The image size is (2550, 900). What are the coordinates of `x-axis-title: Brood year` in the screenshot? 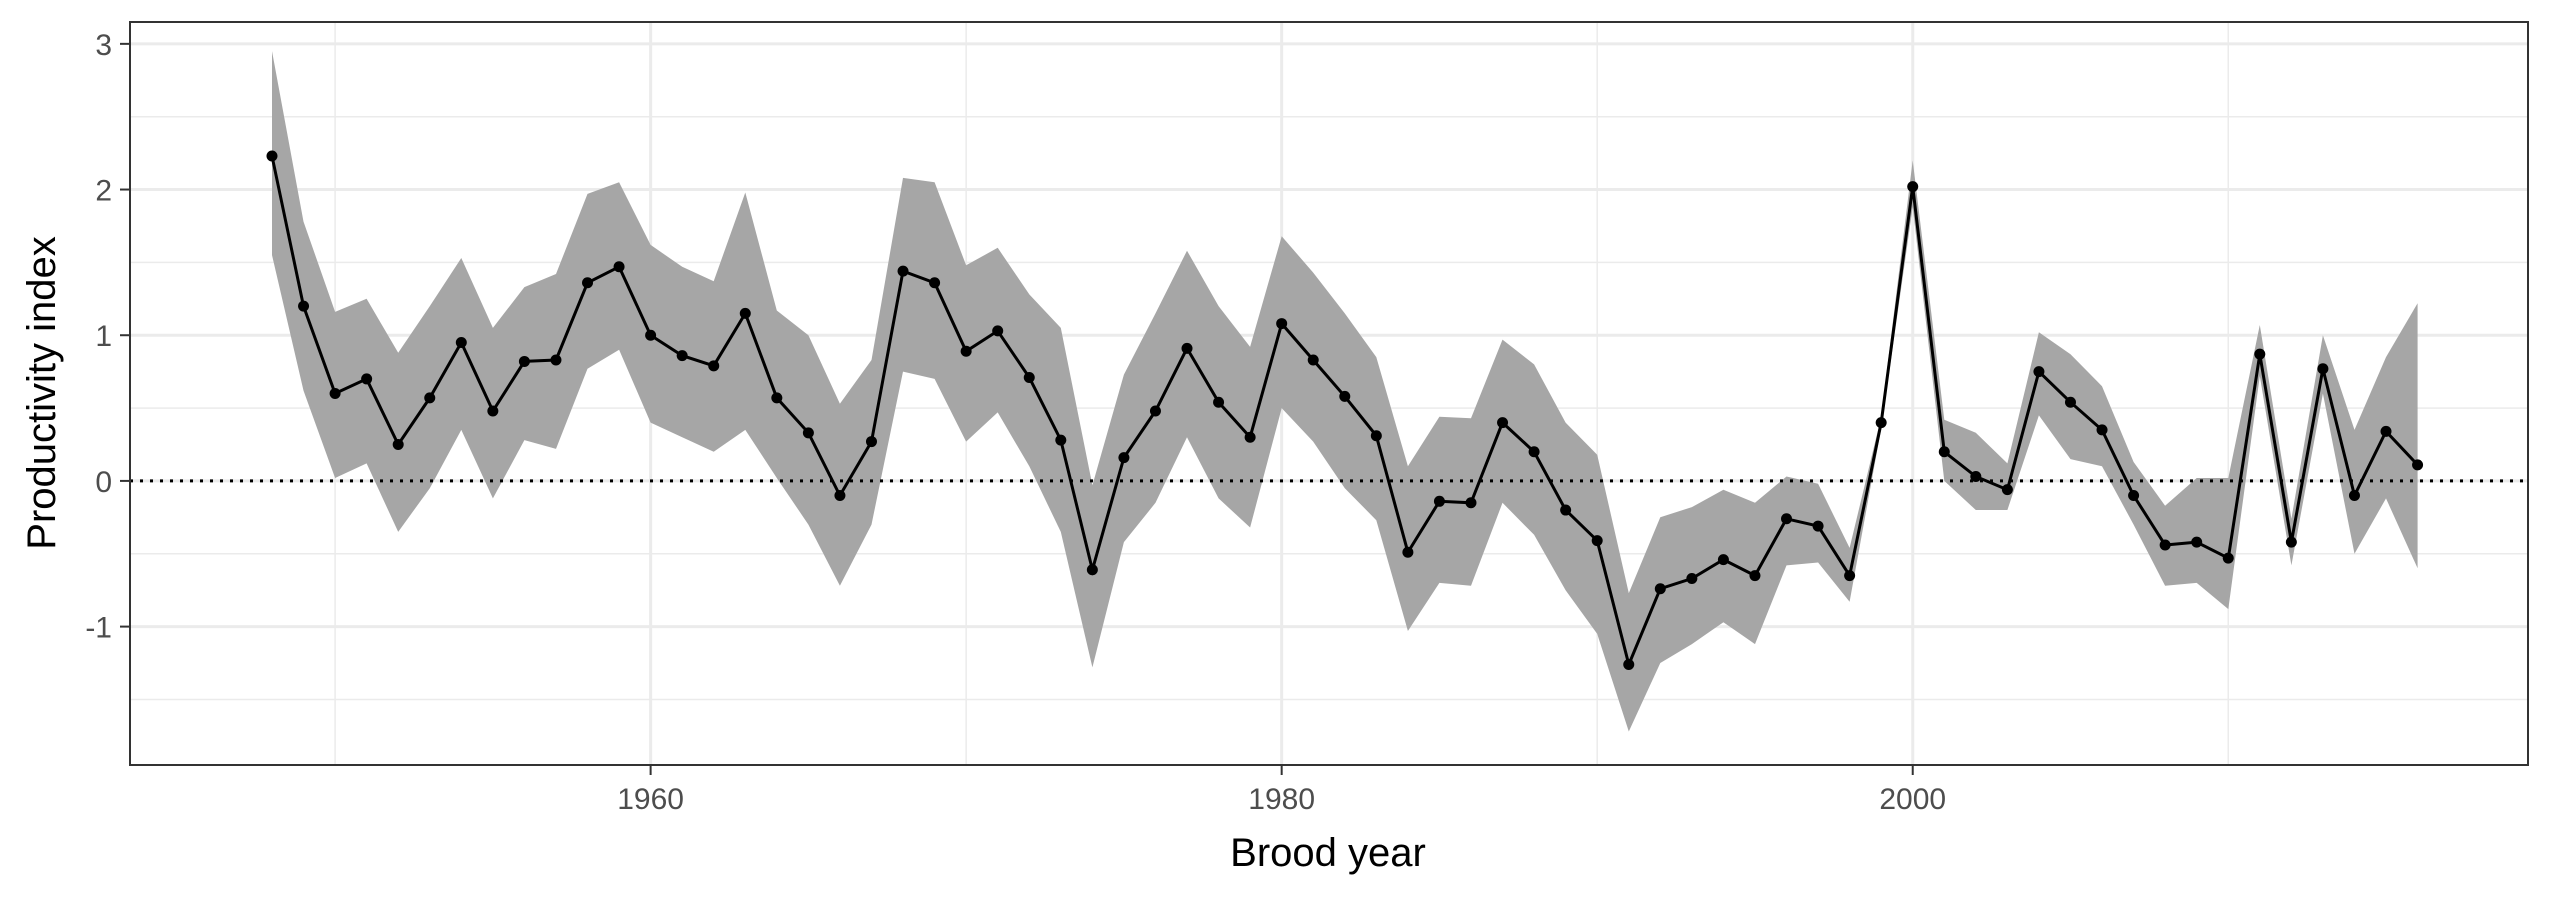 It's located at (1328, 853).